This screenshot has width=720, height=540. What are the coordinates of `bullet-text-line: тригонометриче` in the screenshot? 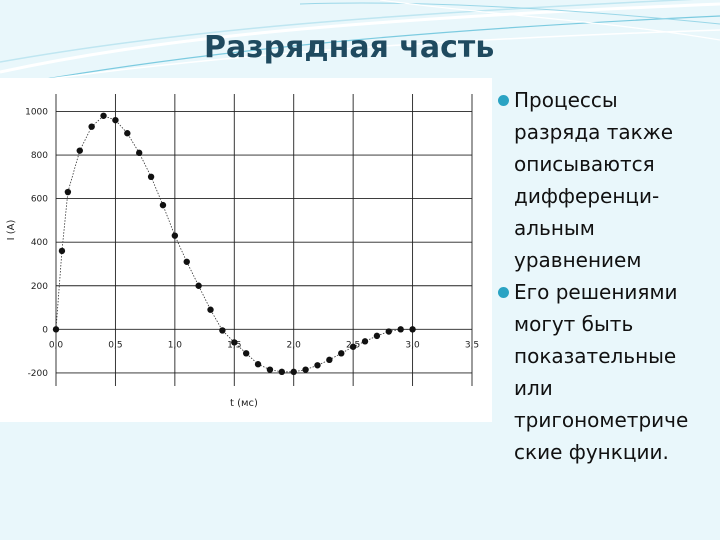 It's located at (601, 420).